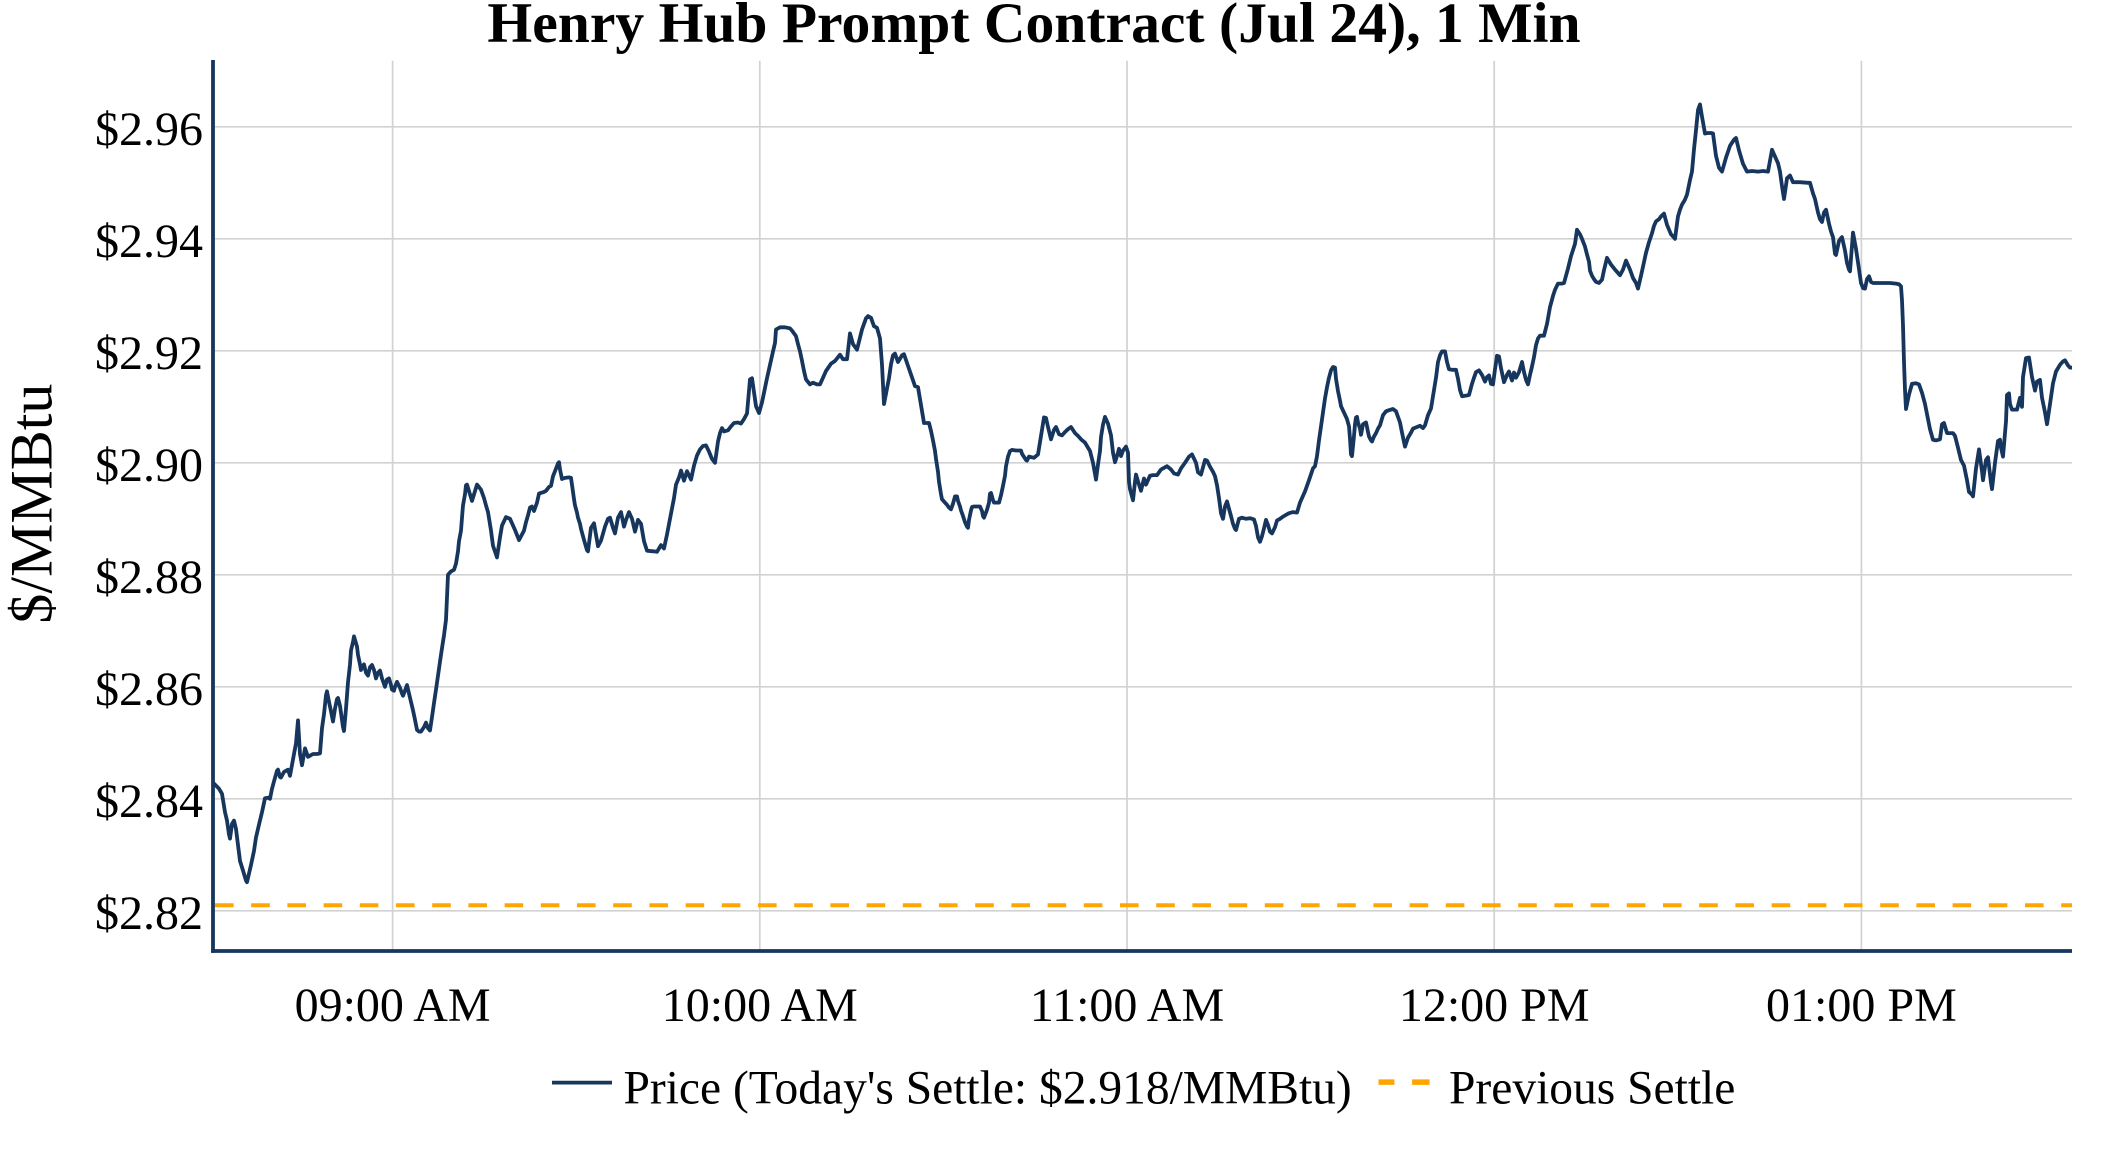 This screenshot has width=2112, height=1152. Describe the element at coordinates (760, 1005) in the screenshot. I see `svg-text: 10:00 AM` at that location.